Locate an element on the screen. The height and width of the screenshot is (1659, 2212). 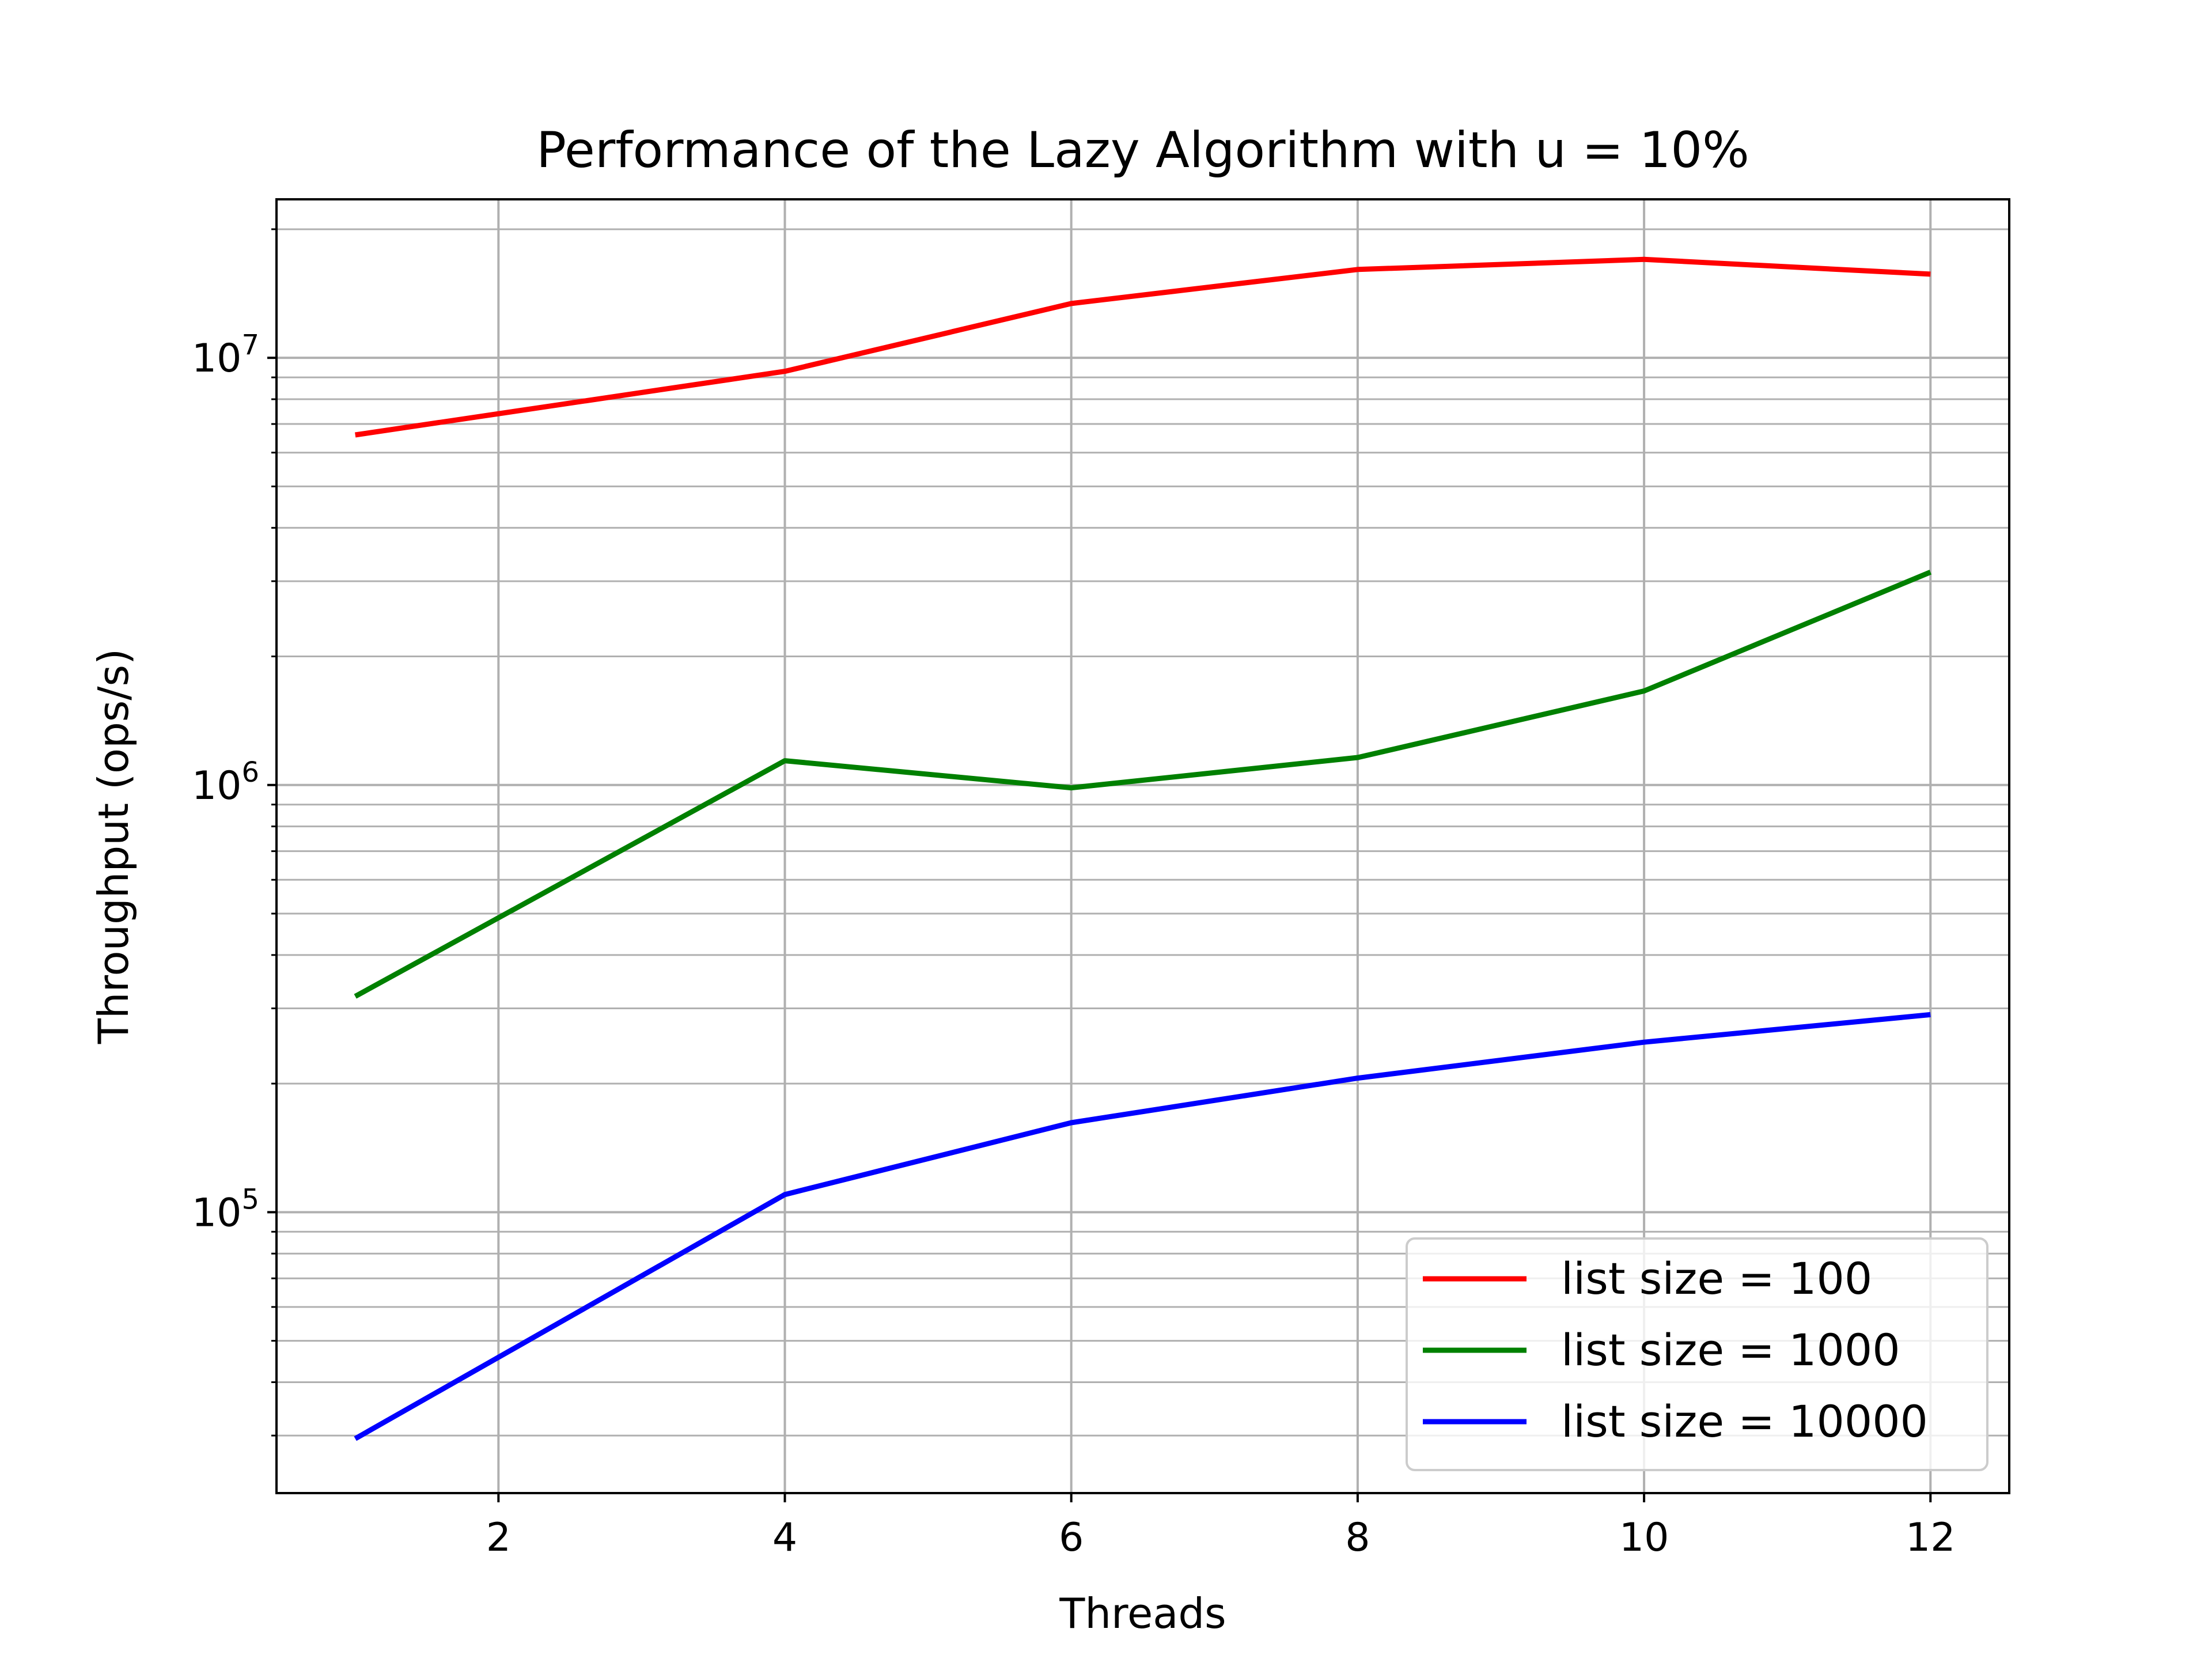
y-tick-label: 10⁵ is located at coordinates (225, 1209).